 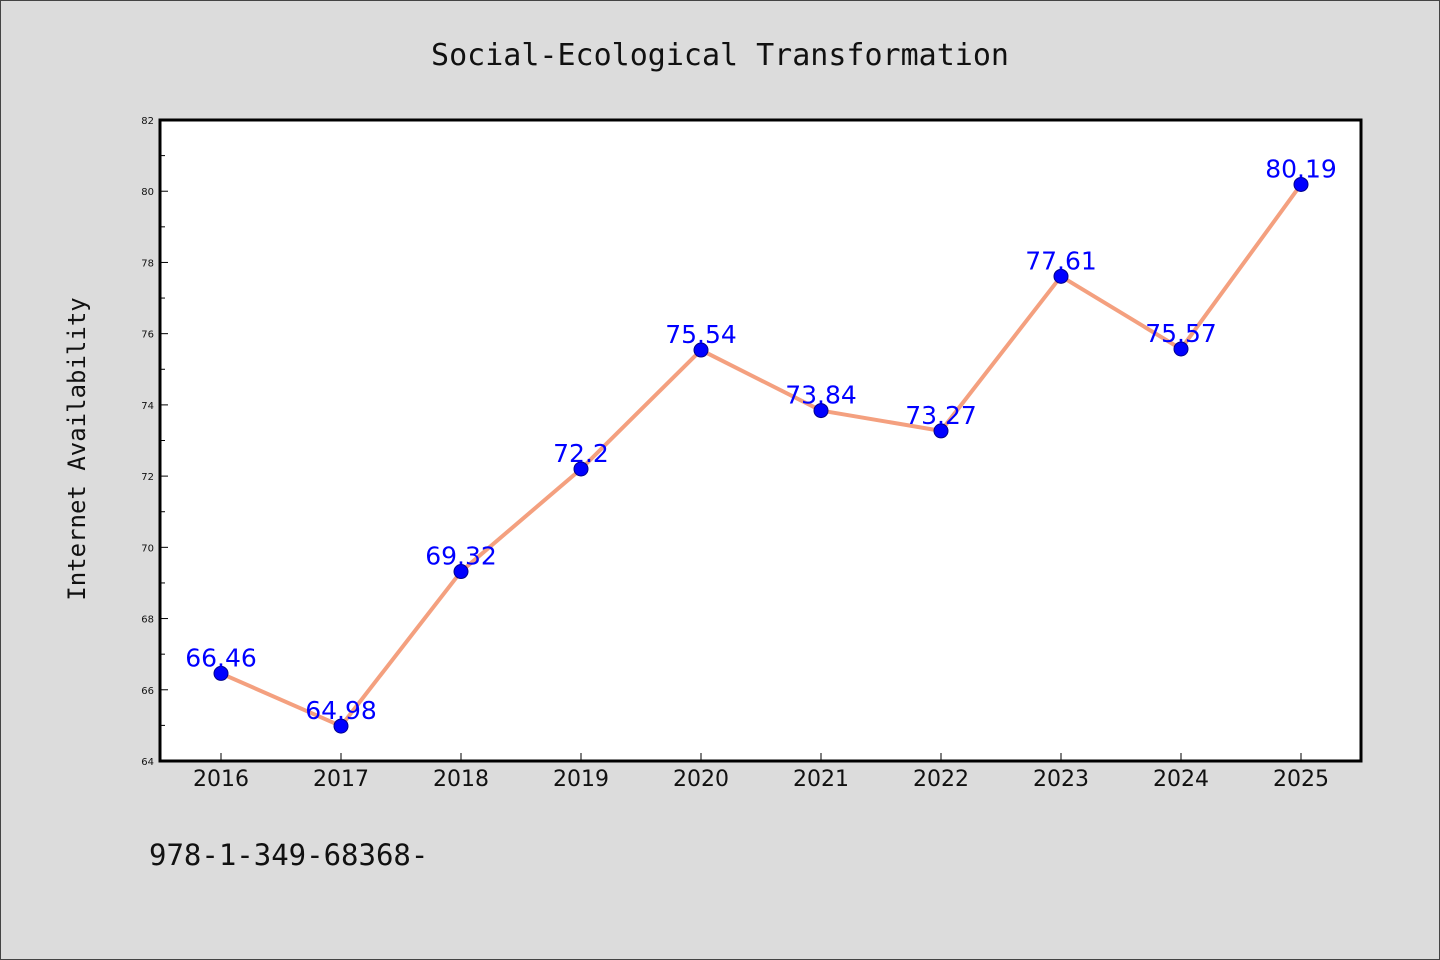 I want to click on x-tick-label: 2020, so click(x=701, y=779).